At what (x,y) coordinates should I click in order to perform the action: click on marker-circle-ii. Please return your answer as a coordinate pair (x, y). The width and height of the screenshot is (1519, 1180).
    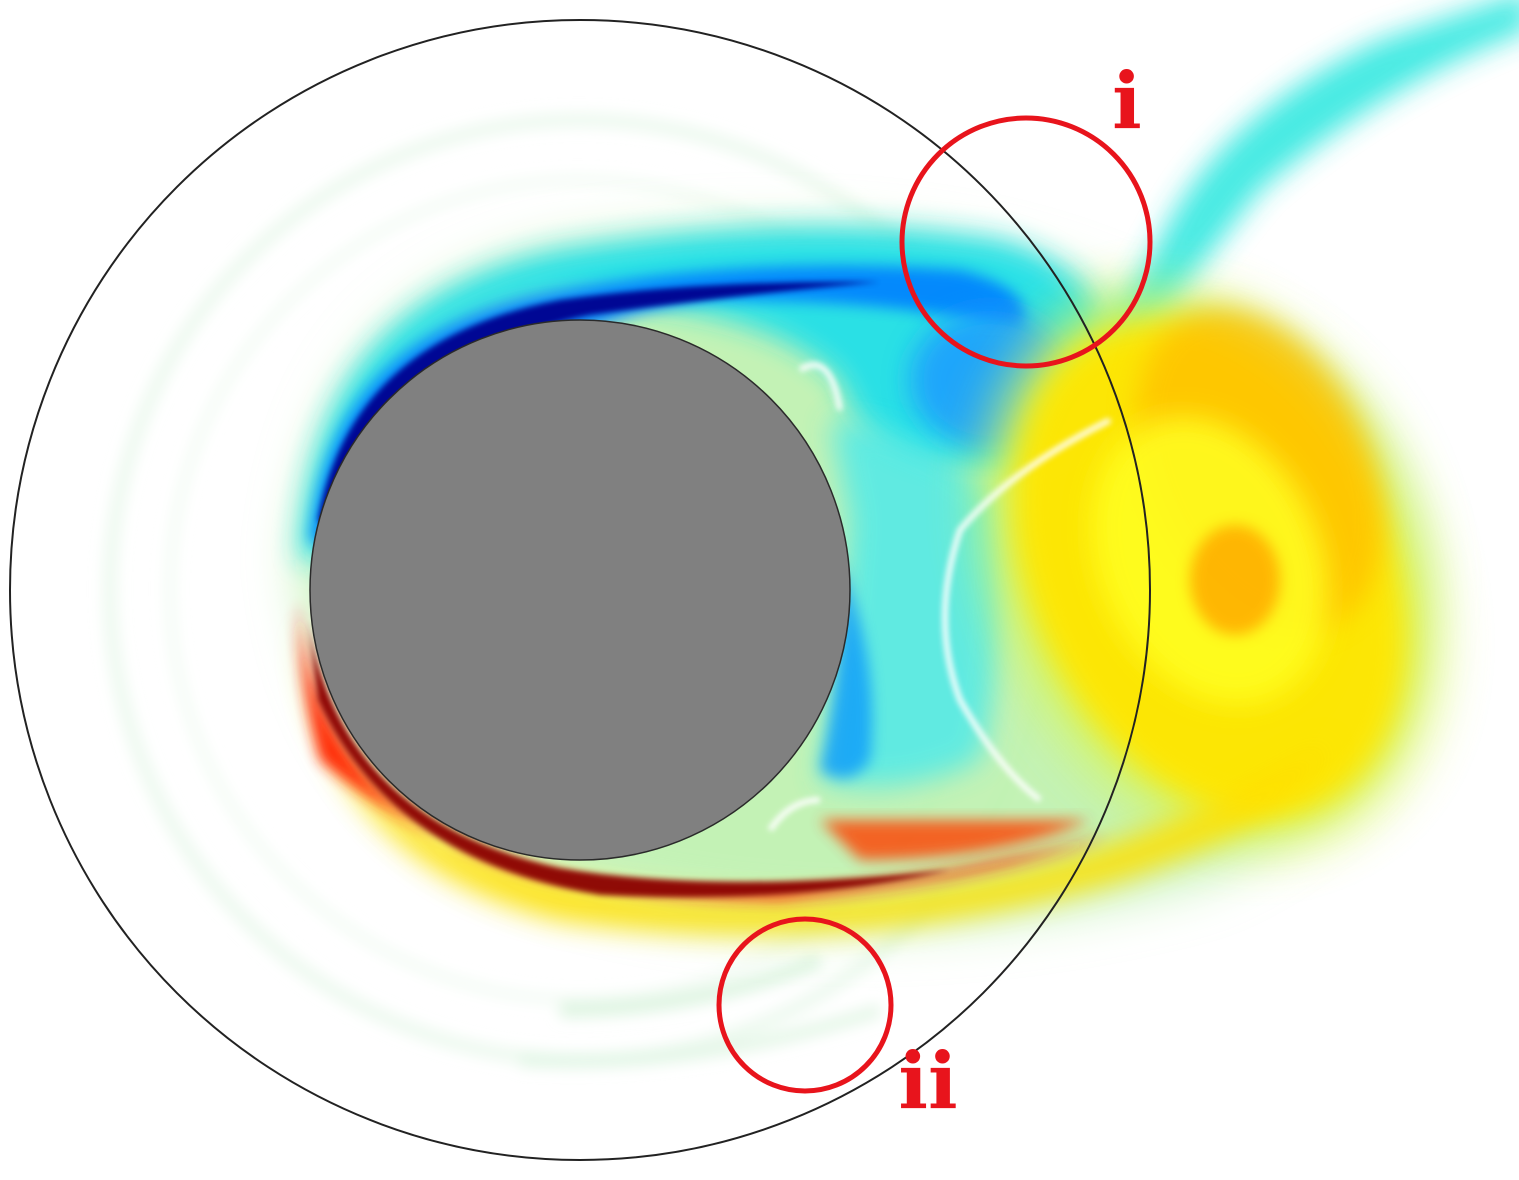
    Looking at the image, I should click on (805, 1005).